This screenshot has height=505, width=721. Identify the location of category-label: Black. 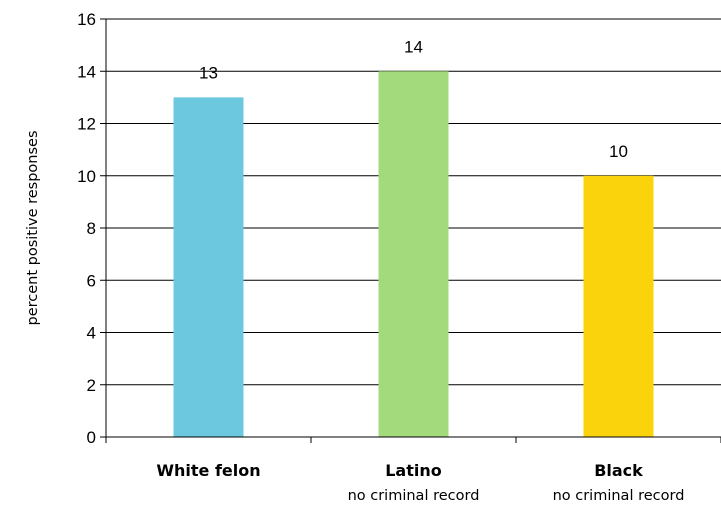
(618, 470).